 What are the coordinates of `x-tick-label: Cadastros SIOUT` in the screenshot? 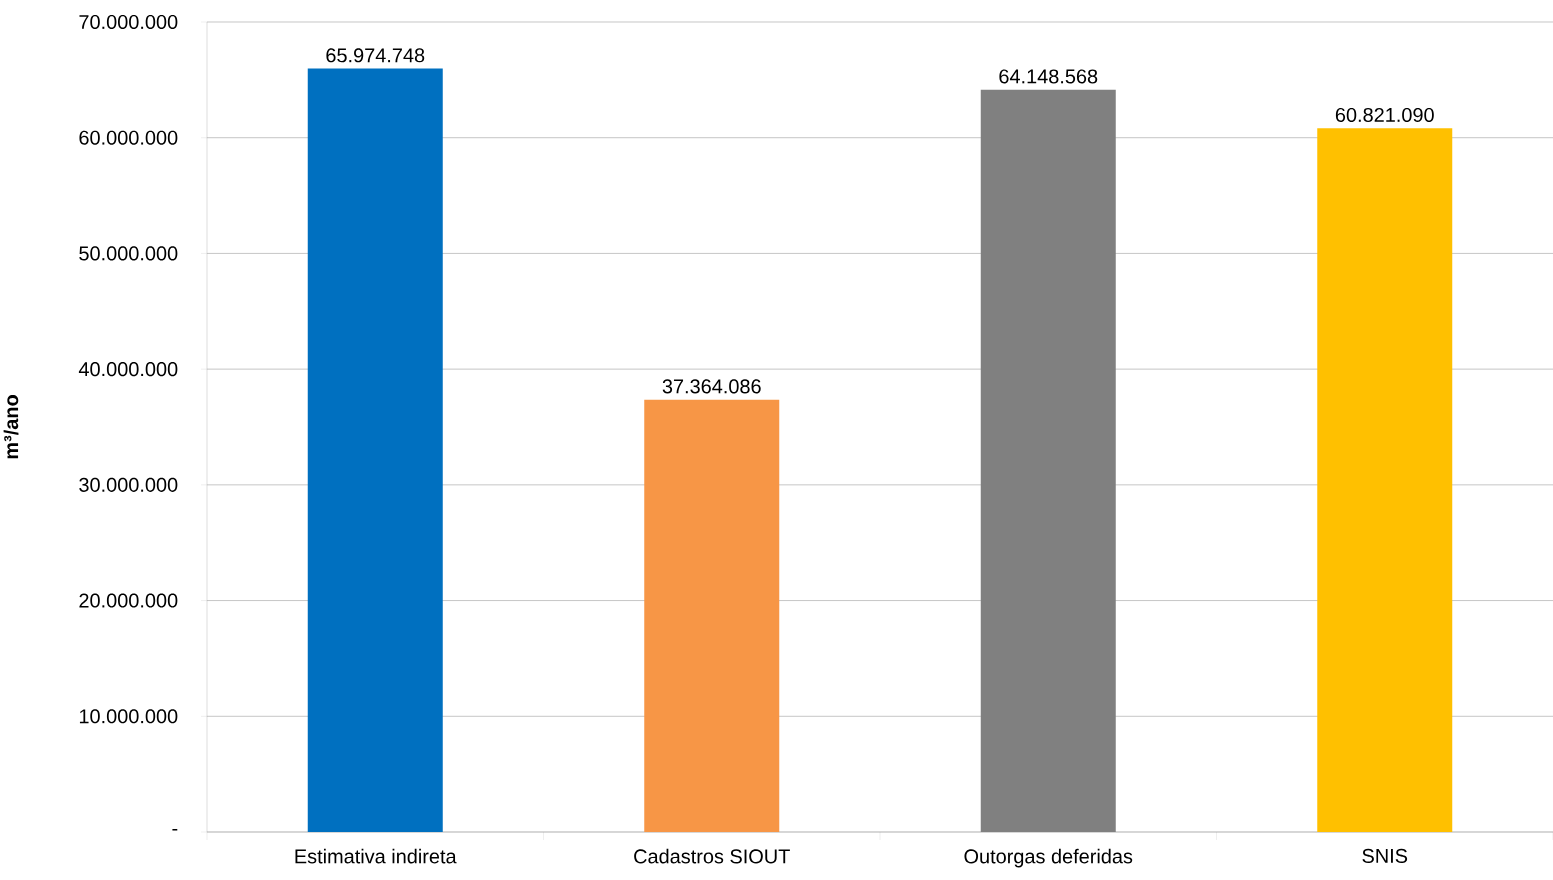 It's located at (712, 856).